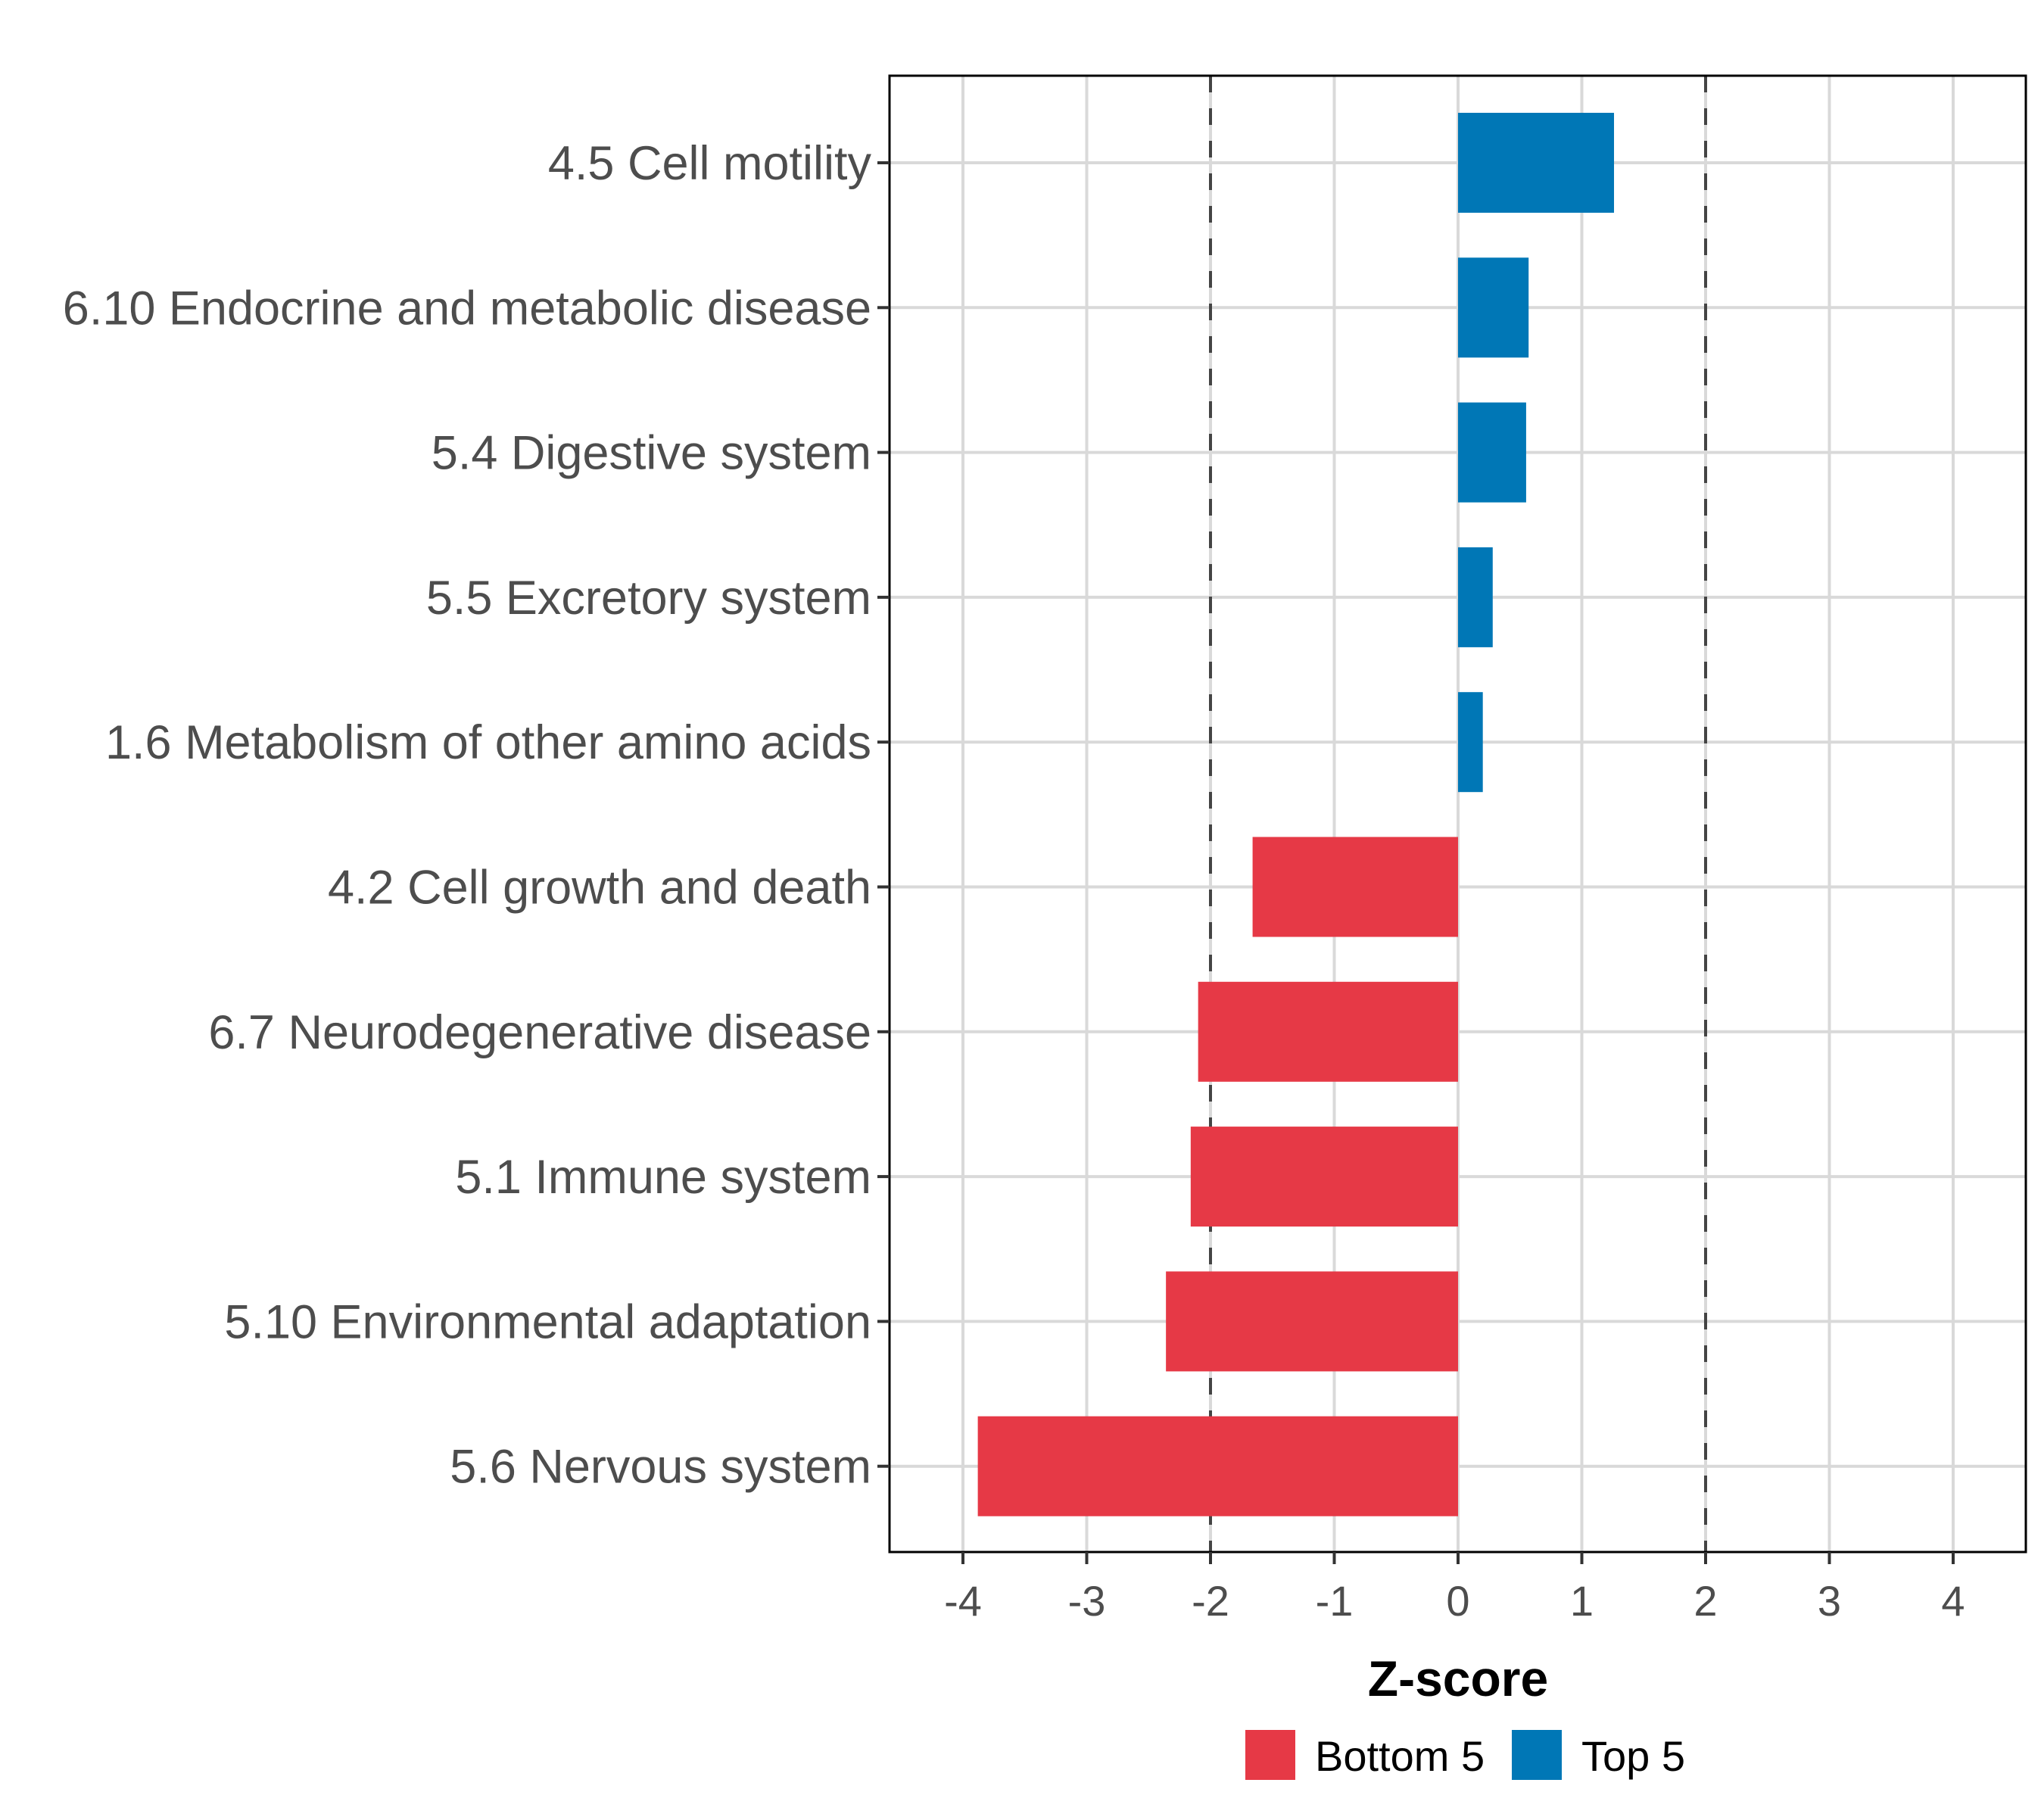 Image resolution: width=2044 pixels, height=1817 pixels. What do you see at coordinates (1457, 1601) in the screenshot?
I see `x-tick-label: 0` at bounding box center [1457, 1601].